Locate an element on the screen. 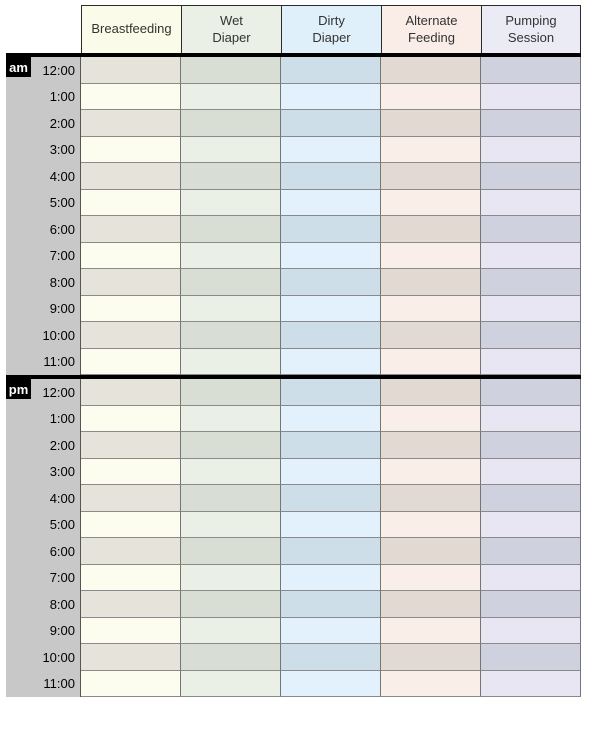 The image size is (600, 730). table-row: 9:00 is located at coordinates (293, 630).